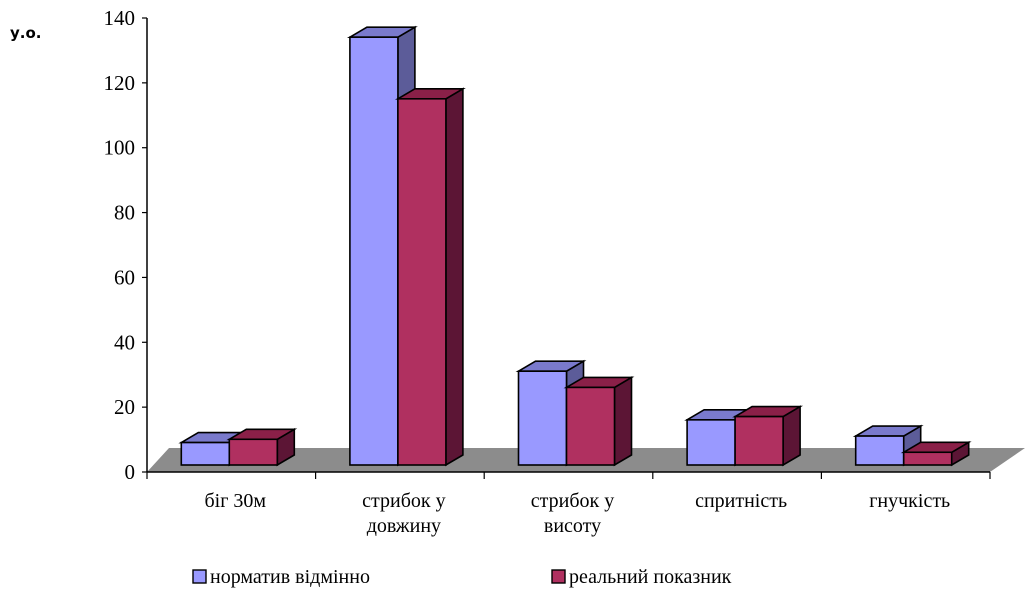  What do you see at coordinates (404, 526) in the screenshot?
I see `x-tick-label: довжину` at bounding box center [404, 526].